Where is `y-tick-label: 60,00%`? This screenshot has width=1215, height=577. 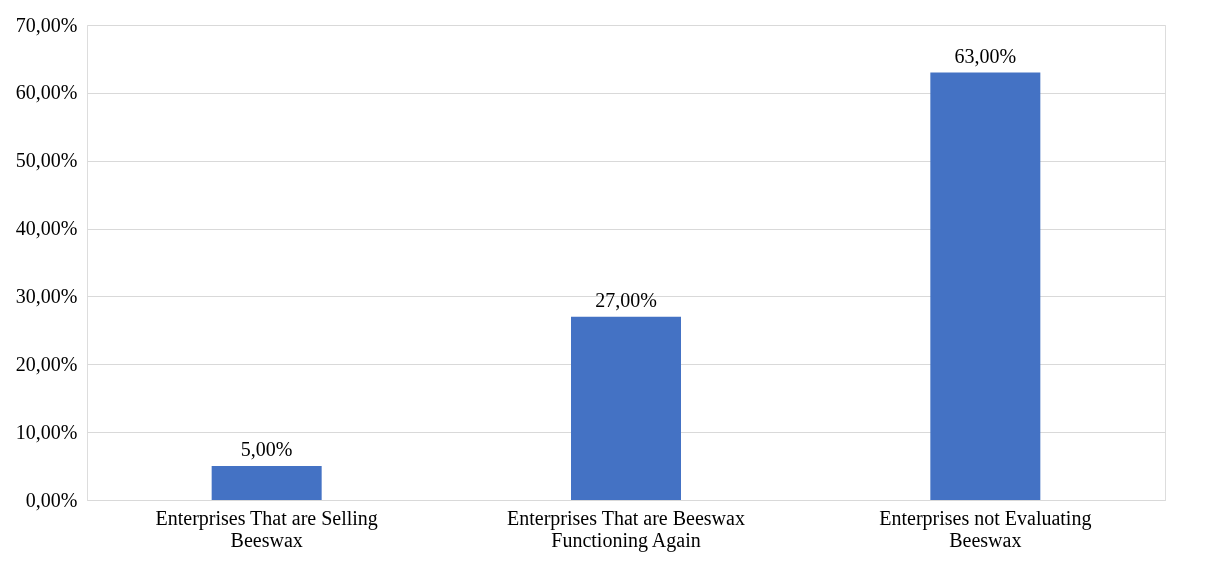 y-tick-label: 60,00% is located at coordinates (46, 92).